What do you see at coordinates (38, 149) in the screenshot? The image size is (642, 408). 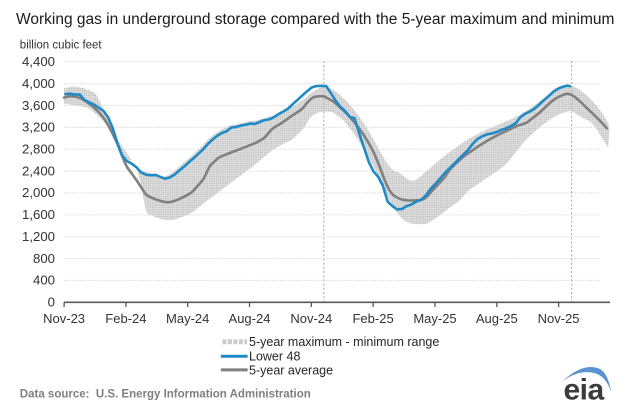 I see `svg-text: 2,800` at bounding box center [38, 149].